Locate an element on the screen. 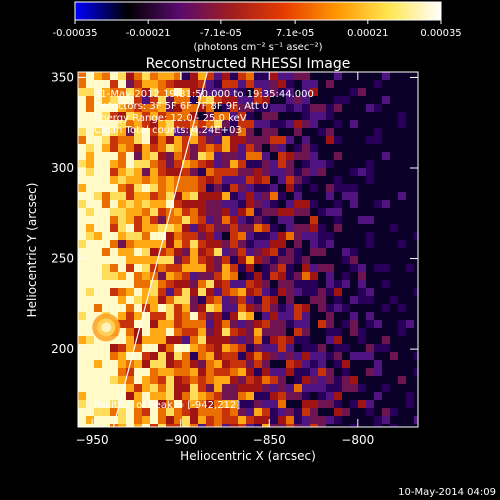  y-tick-label: 200 is located at coordinates (62, 349).